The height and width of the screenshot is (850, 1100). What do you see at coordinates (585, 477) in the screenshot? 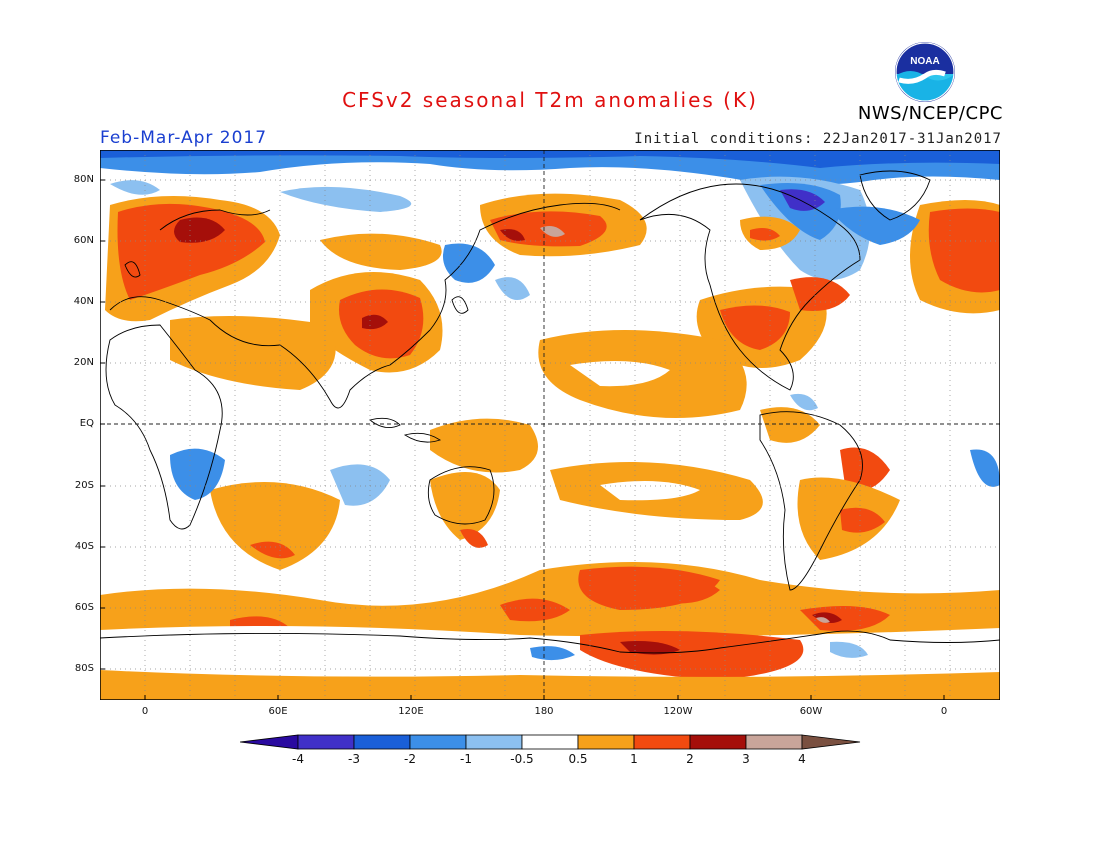
I see `southern-africa-cool-anomaly` at bounding box center [585, 477].